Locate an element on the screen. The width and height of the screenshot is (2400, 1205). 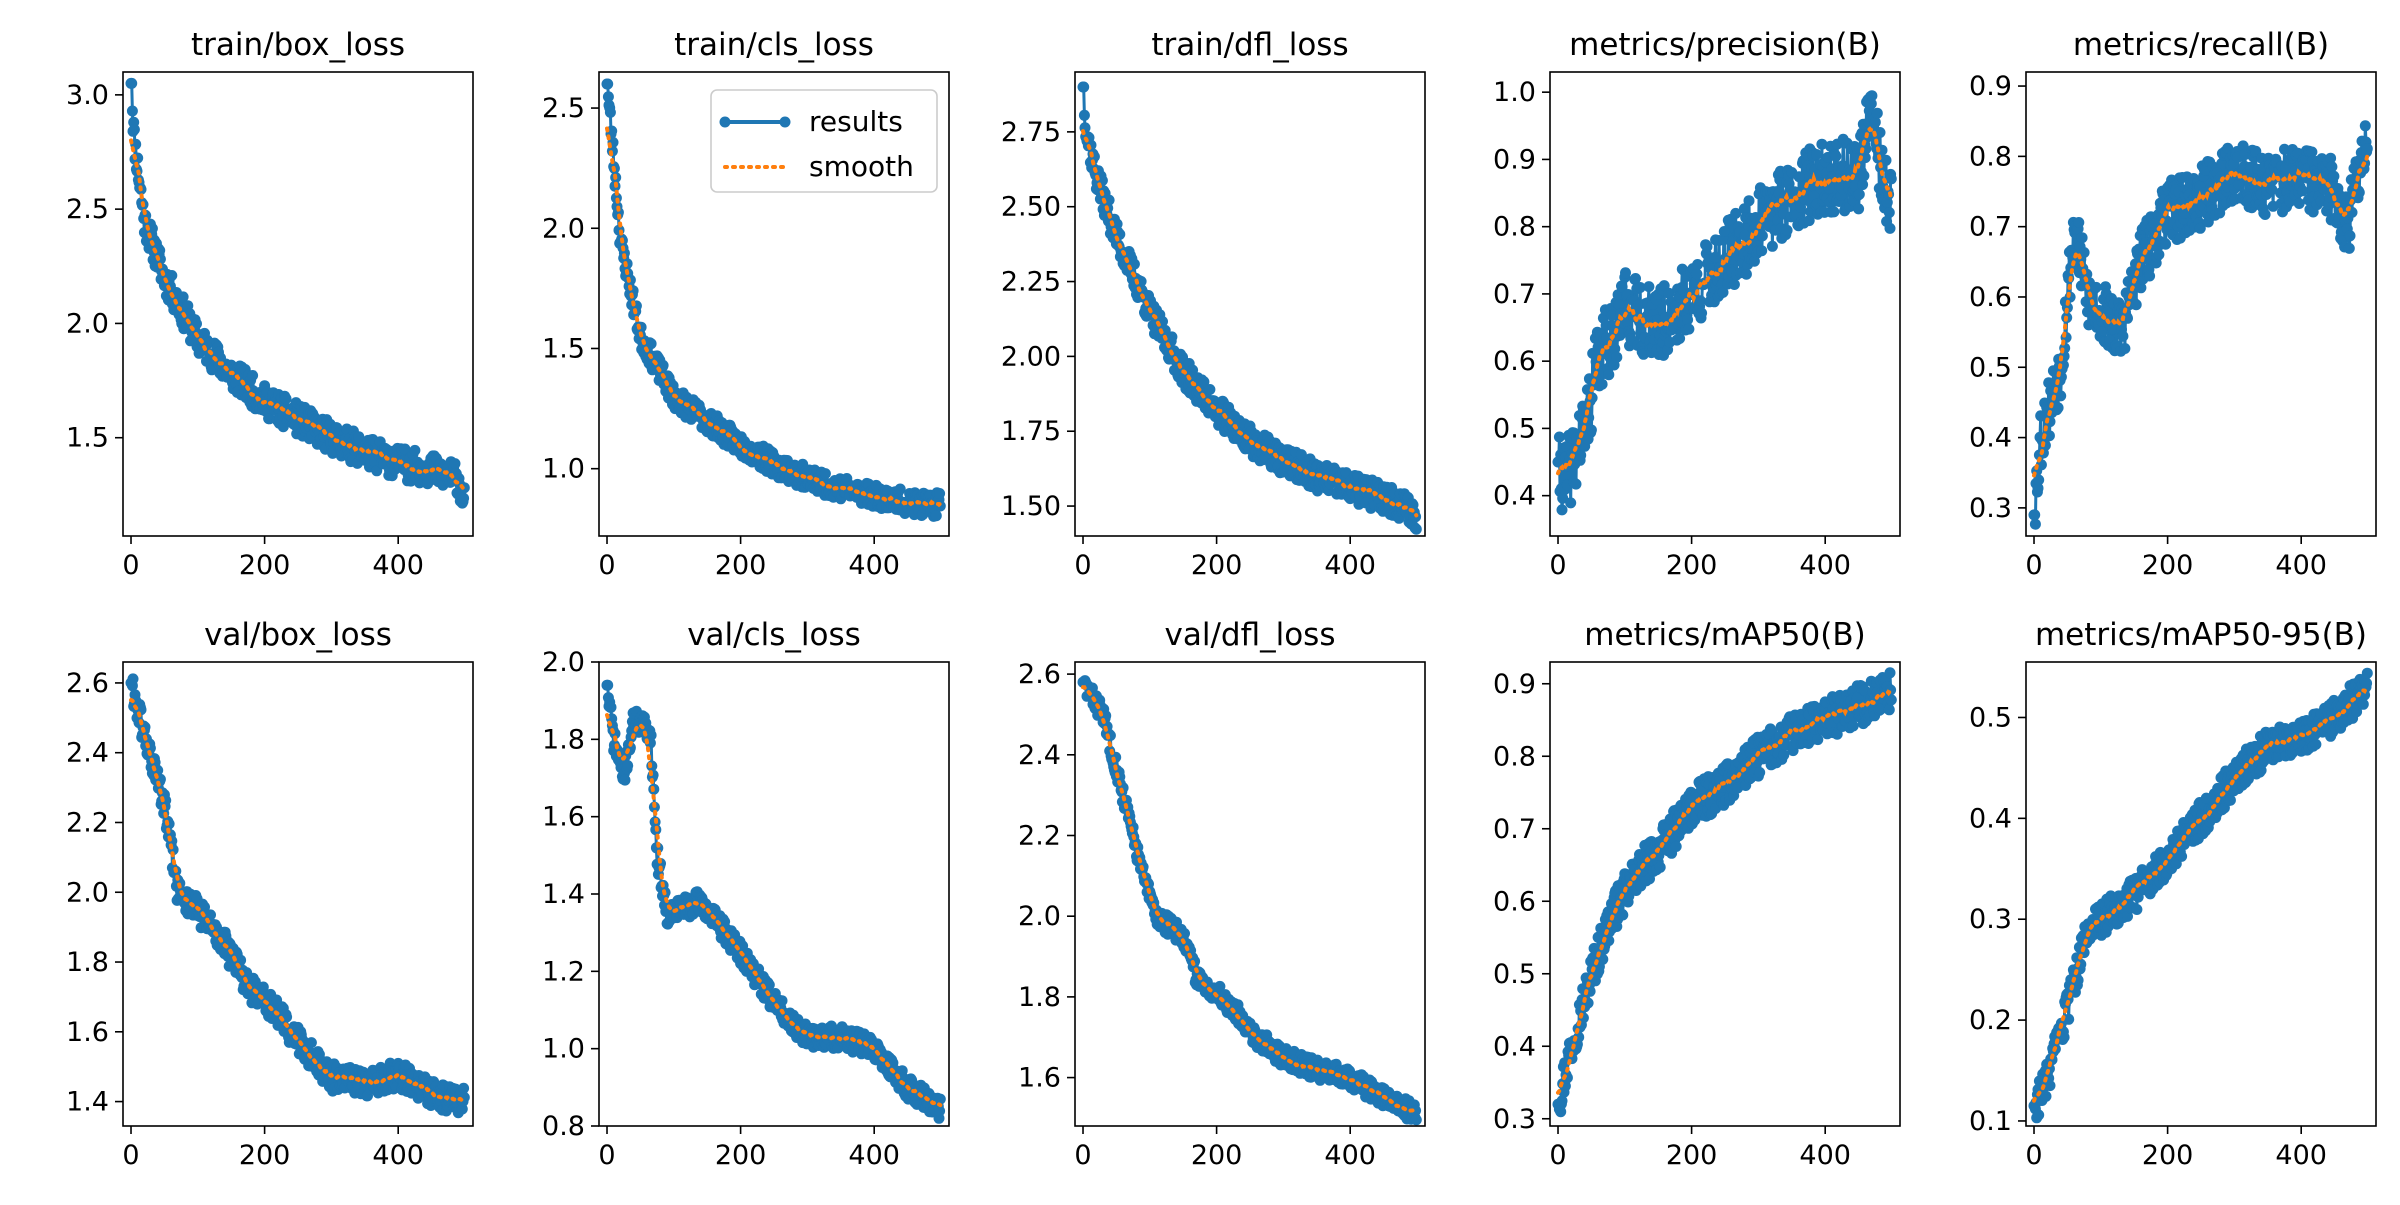
y-tick-label: 2.0 is located at coordinates (1039, 916).